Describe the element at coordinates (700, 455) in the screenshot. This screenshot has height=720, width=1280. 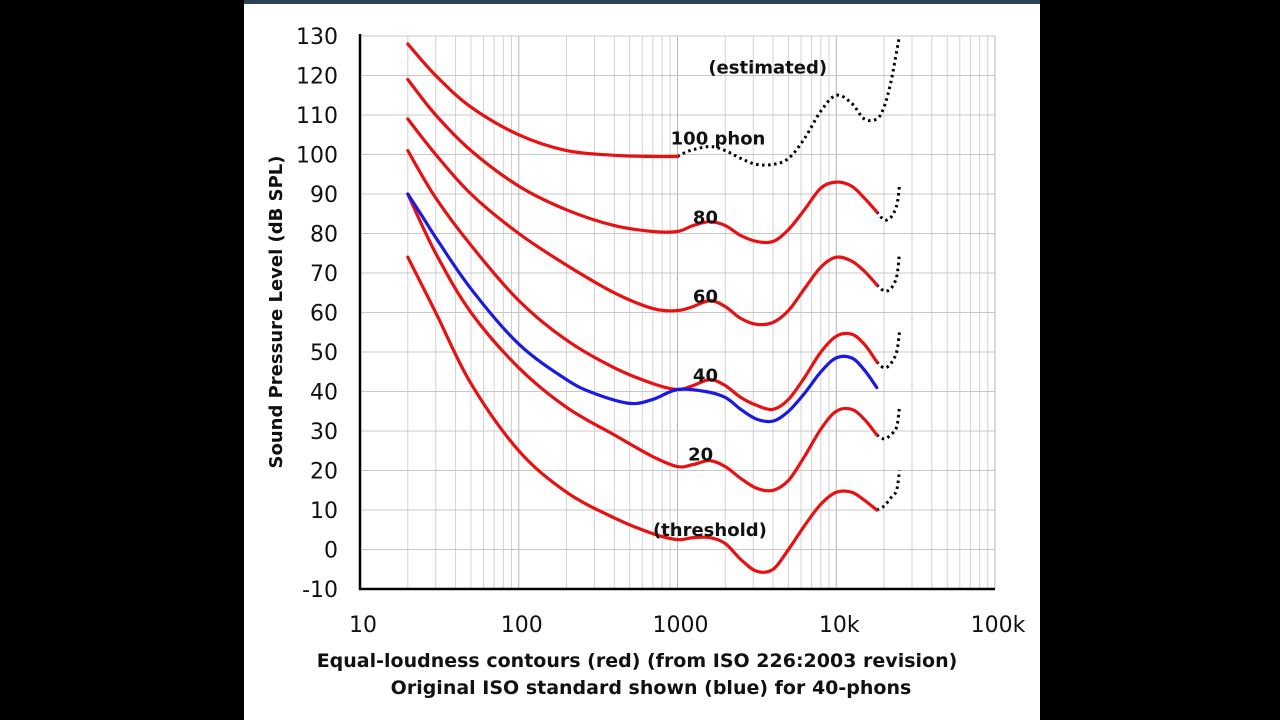
I see `annotation-20: 20` at that location.